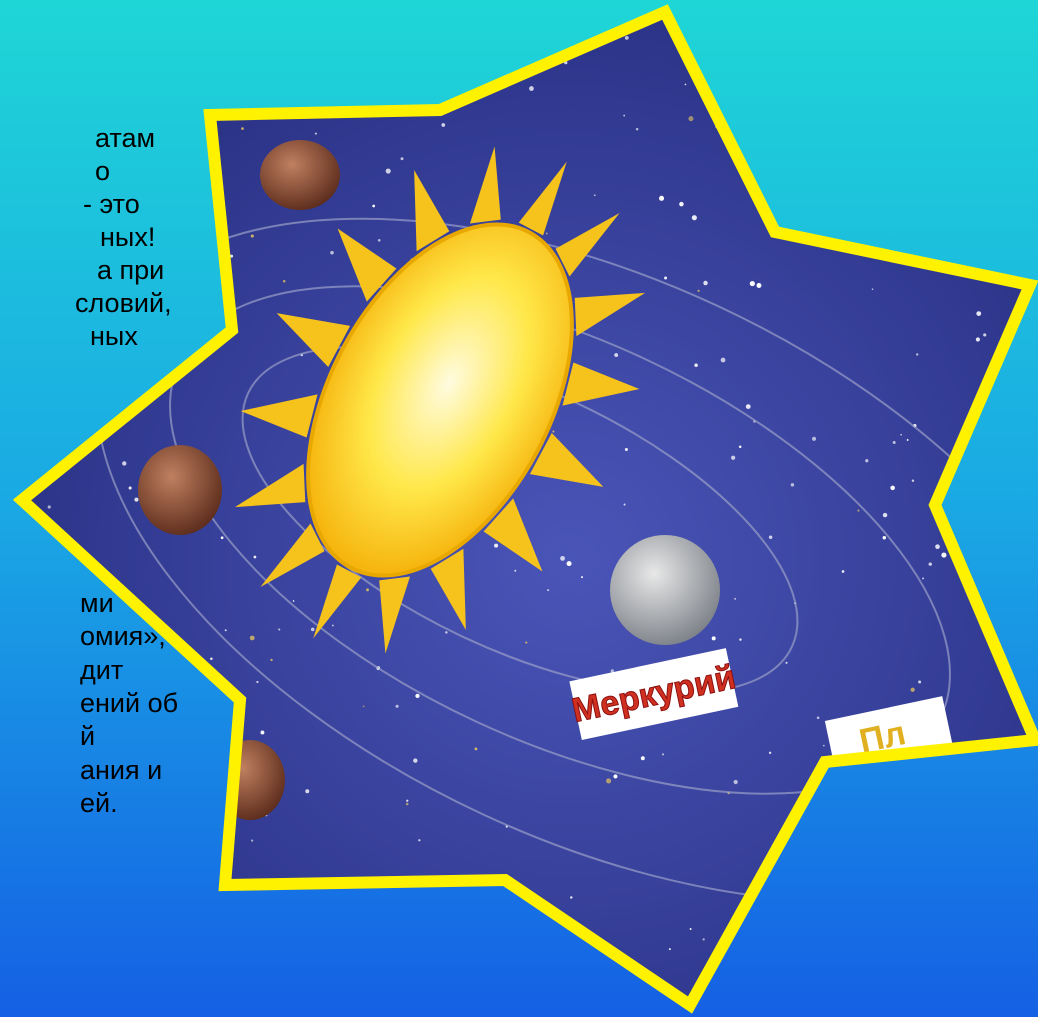  I want to click on mercury, so click(665, 590).